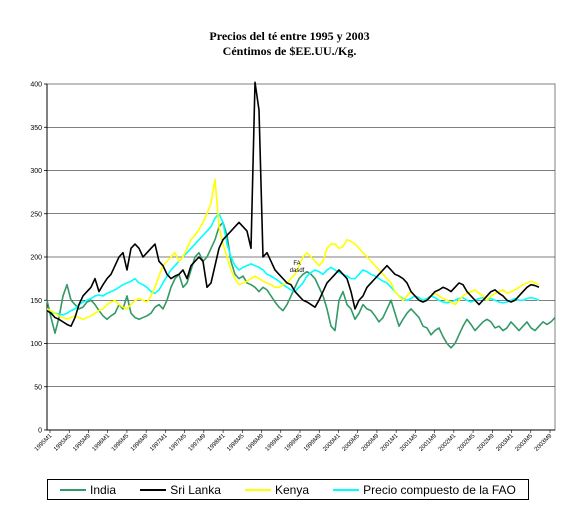 Image resolution: width=579 pixels, height=514 pixels. Describe the element at coordinates (332, 443) in the screenshot. I see `x-tick-label: 2000M1` at that location.